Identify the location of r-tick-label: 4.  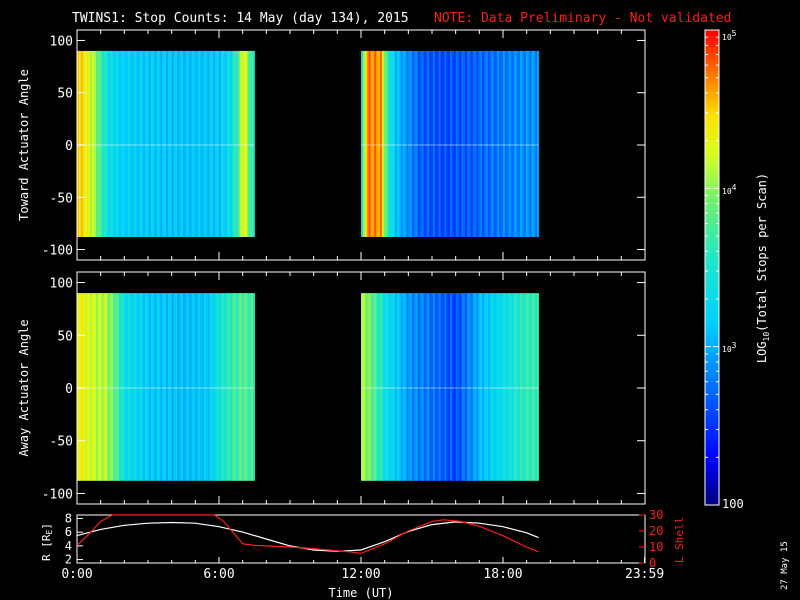
(68, 546).